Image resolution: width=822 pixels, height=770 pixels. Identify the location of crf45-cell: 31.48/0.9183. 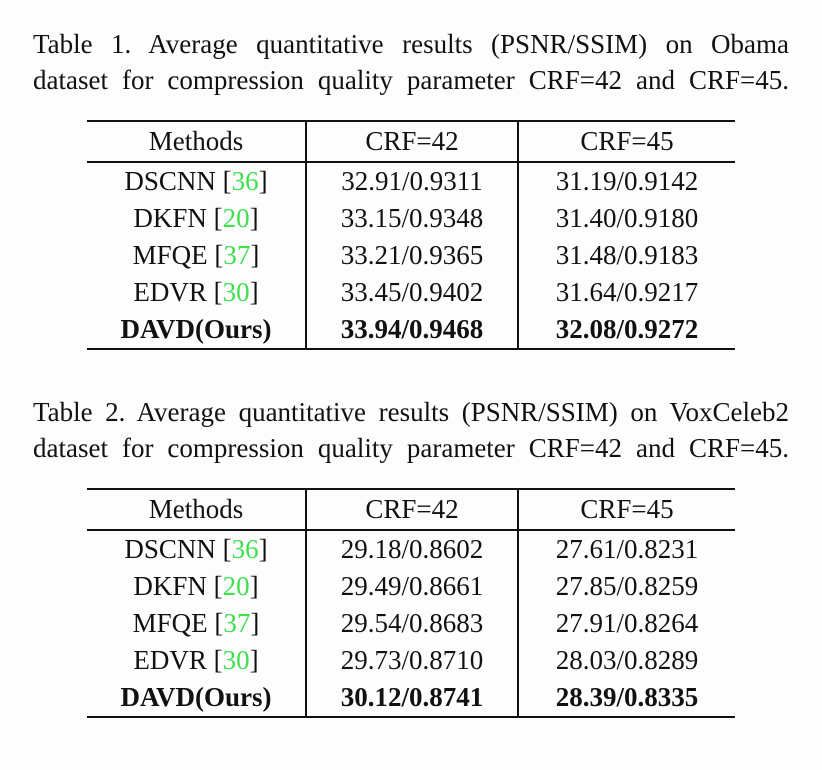
(626, 255).